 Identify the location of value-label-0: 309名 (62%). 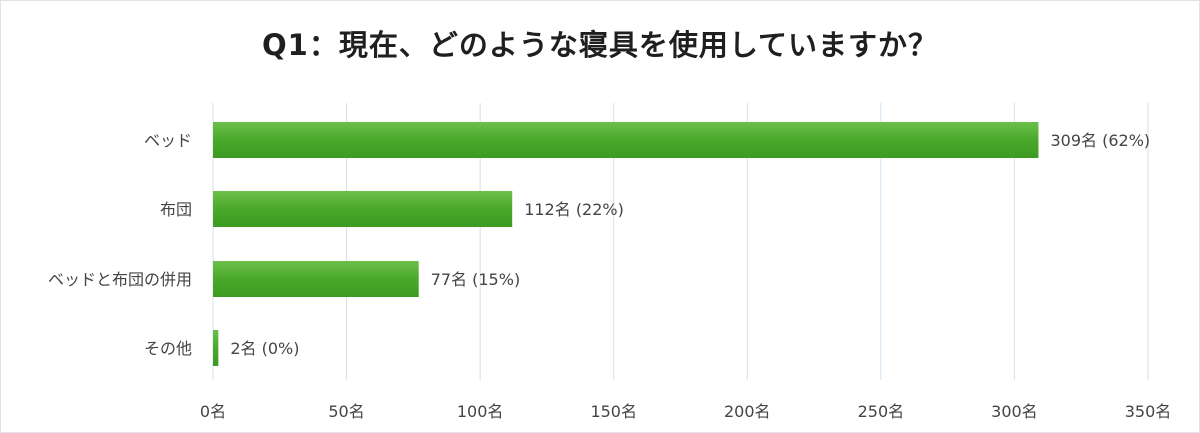
(1100, 140).